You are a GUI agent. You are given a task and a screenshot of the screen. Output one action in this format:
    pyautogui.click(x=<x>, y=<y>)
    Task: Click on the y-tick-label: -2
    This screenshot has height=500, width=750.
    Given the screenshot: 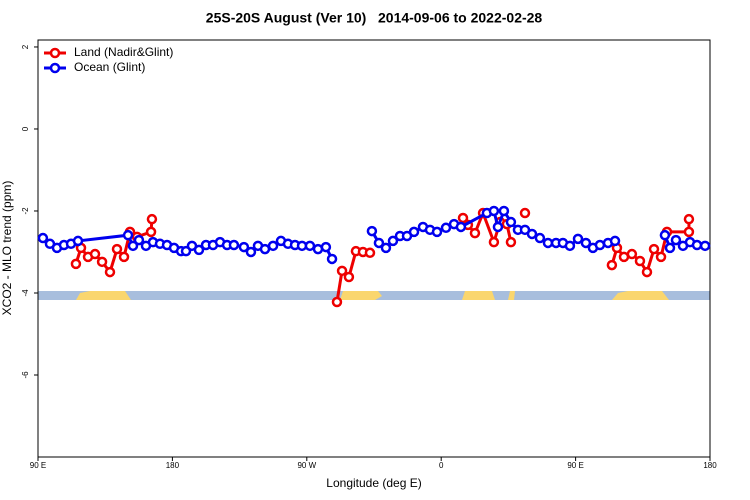 What is the action you would take?
    pyautogui.click(x=25, y=211)
    